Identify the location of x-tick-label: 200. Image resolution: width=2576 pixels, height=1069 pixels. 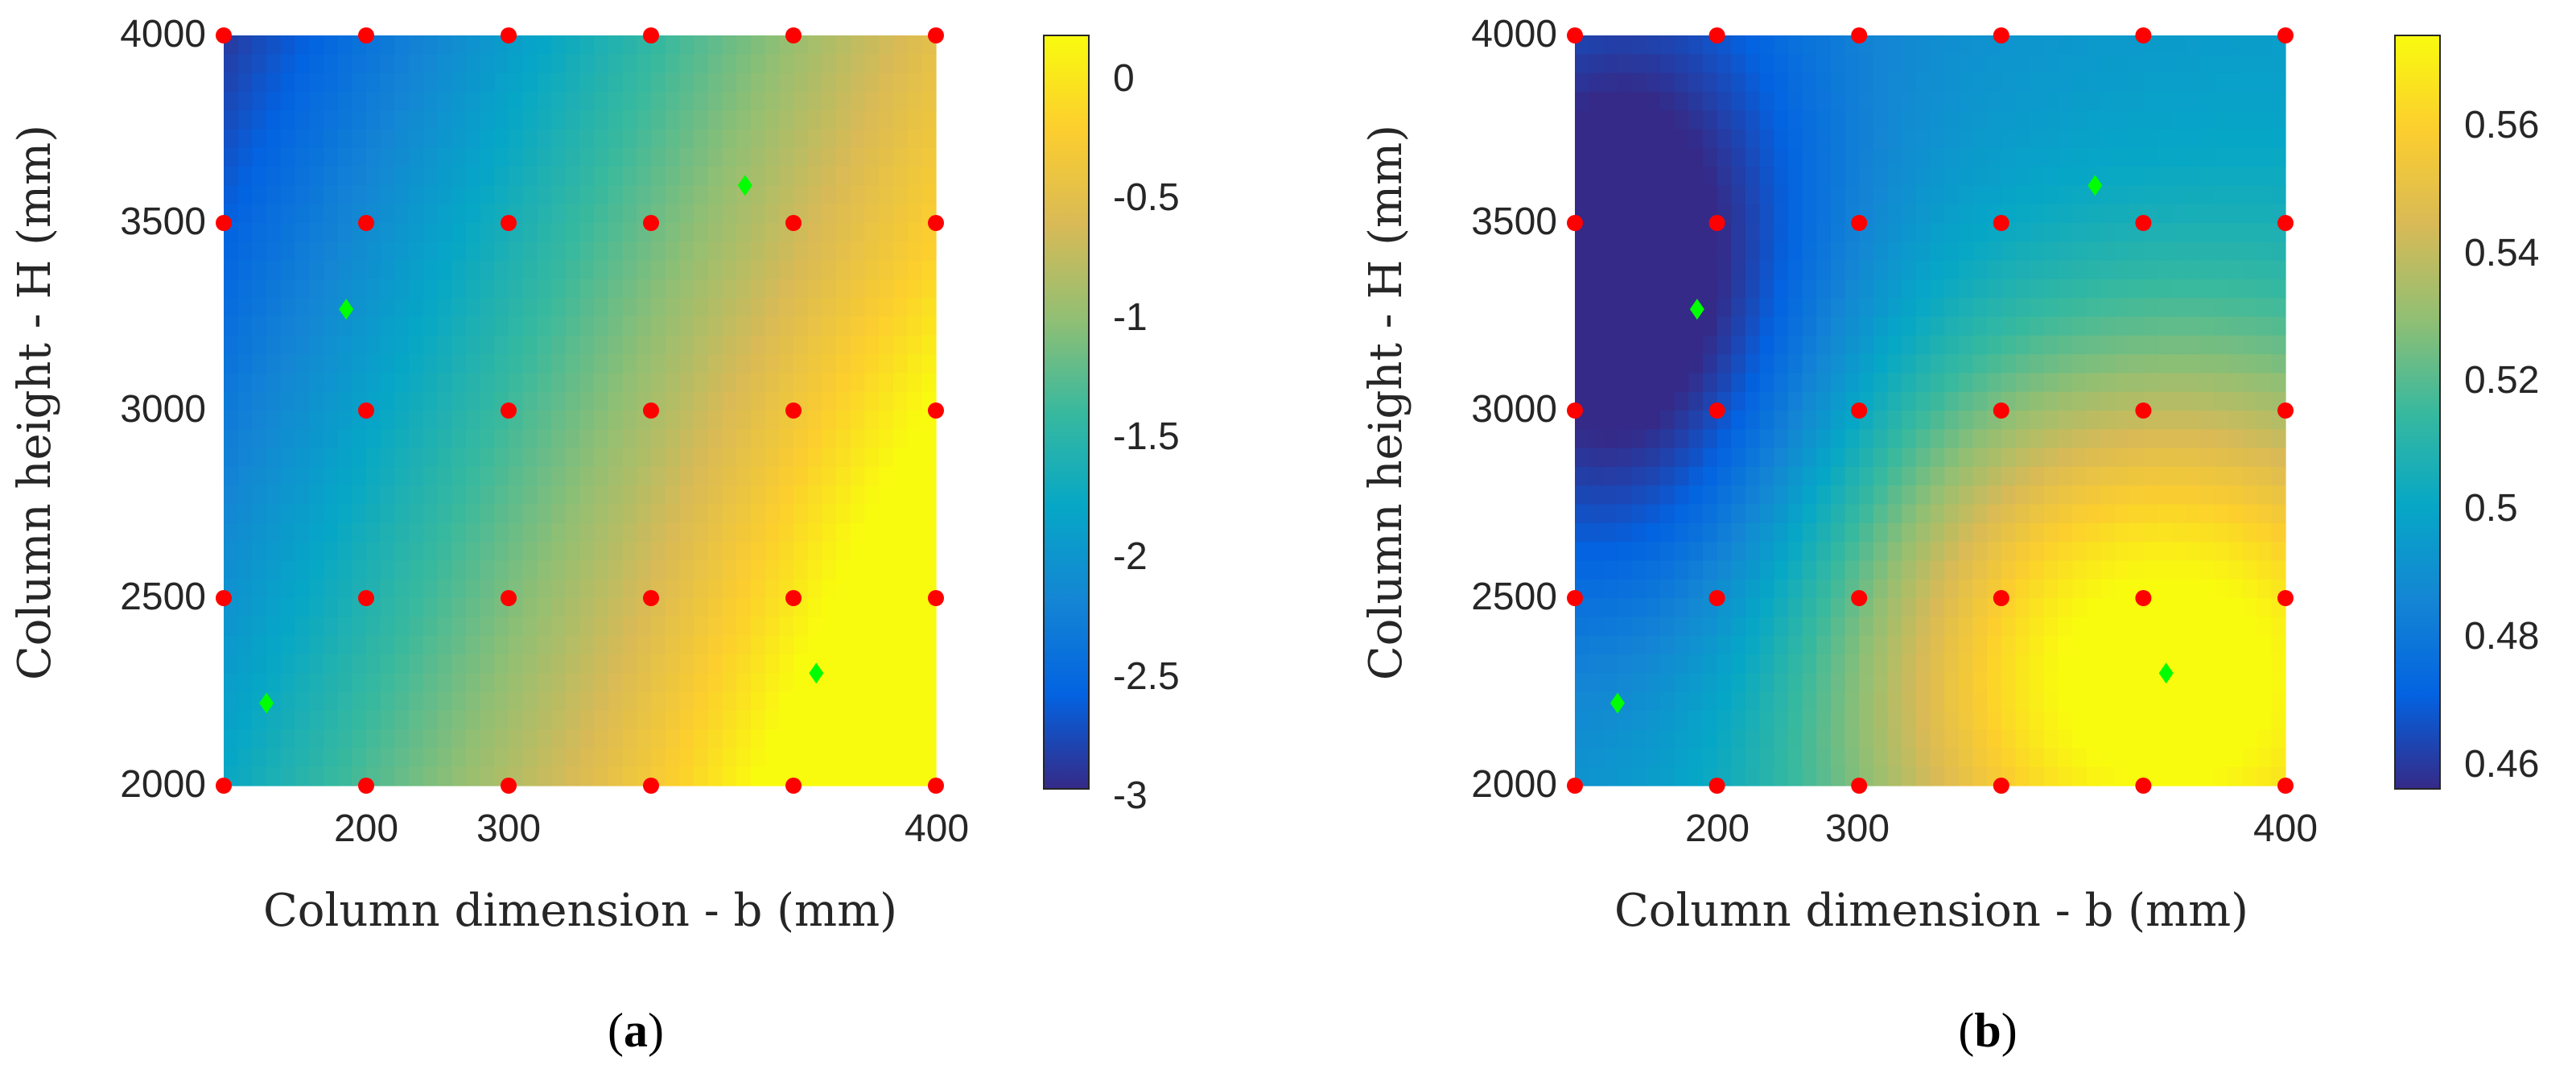
(1717, 828).